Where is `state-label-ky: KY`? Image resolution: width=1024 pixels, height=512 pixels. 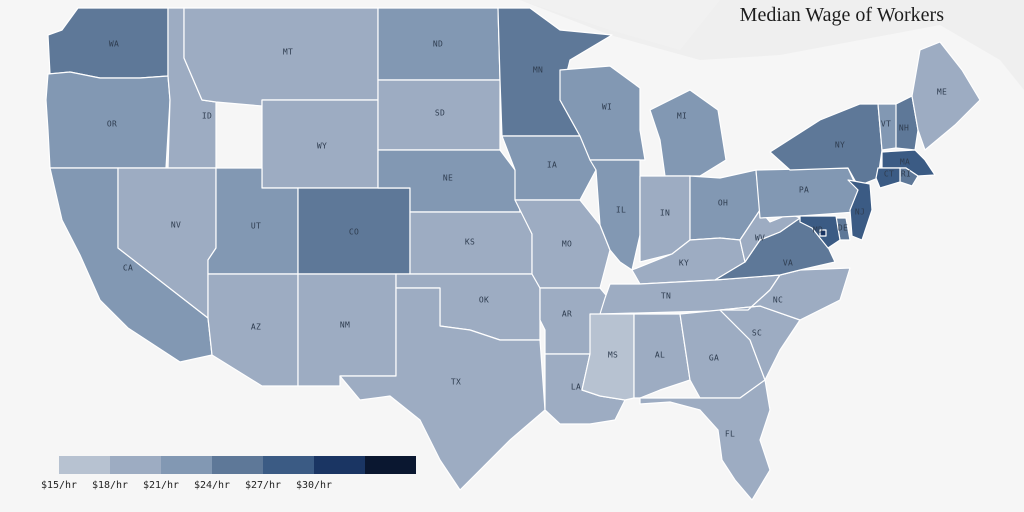
state-label-ky: KY is located at coordinates (684, 263).